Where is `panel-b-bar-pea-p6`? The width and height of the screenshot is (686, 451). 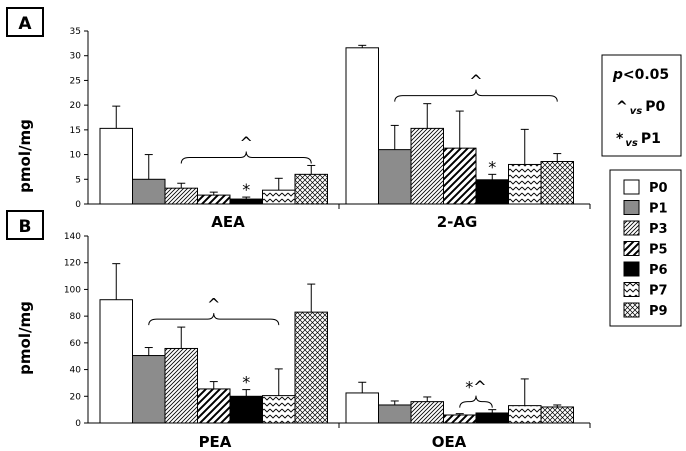 panel-b-bar-pea-p6 is located at coordinates (246, 409).